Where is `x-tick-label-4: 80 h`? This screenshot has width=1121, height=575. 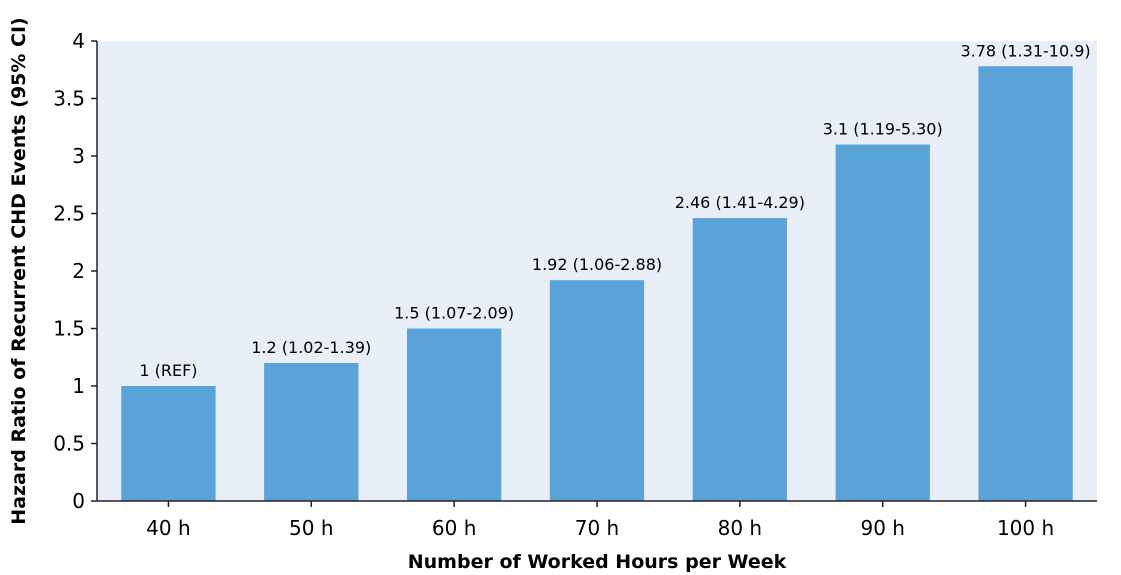
x-tick-label-4: 80 h is located at coordinates (740, 528).